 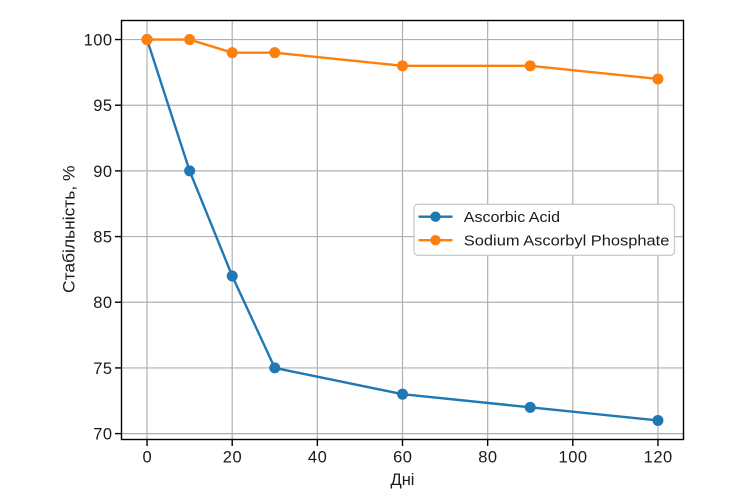 What do you see at coordinates (402, 458) in the screenshot?
I see `svg-text: 60` at bounding box center [402, 458].